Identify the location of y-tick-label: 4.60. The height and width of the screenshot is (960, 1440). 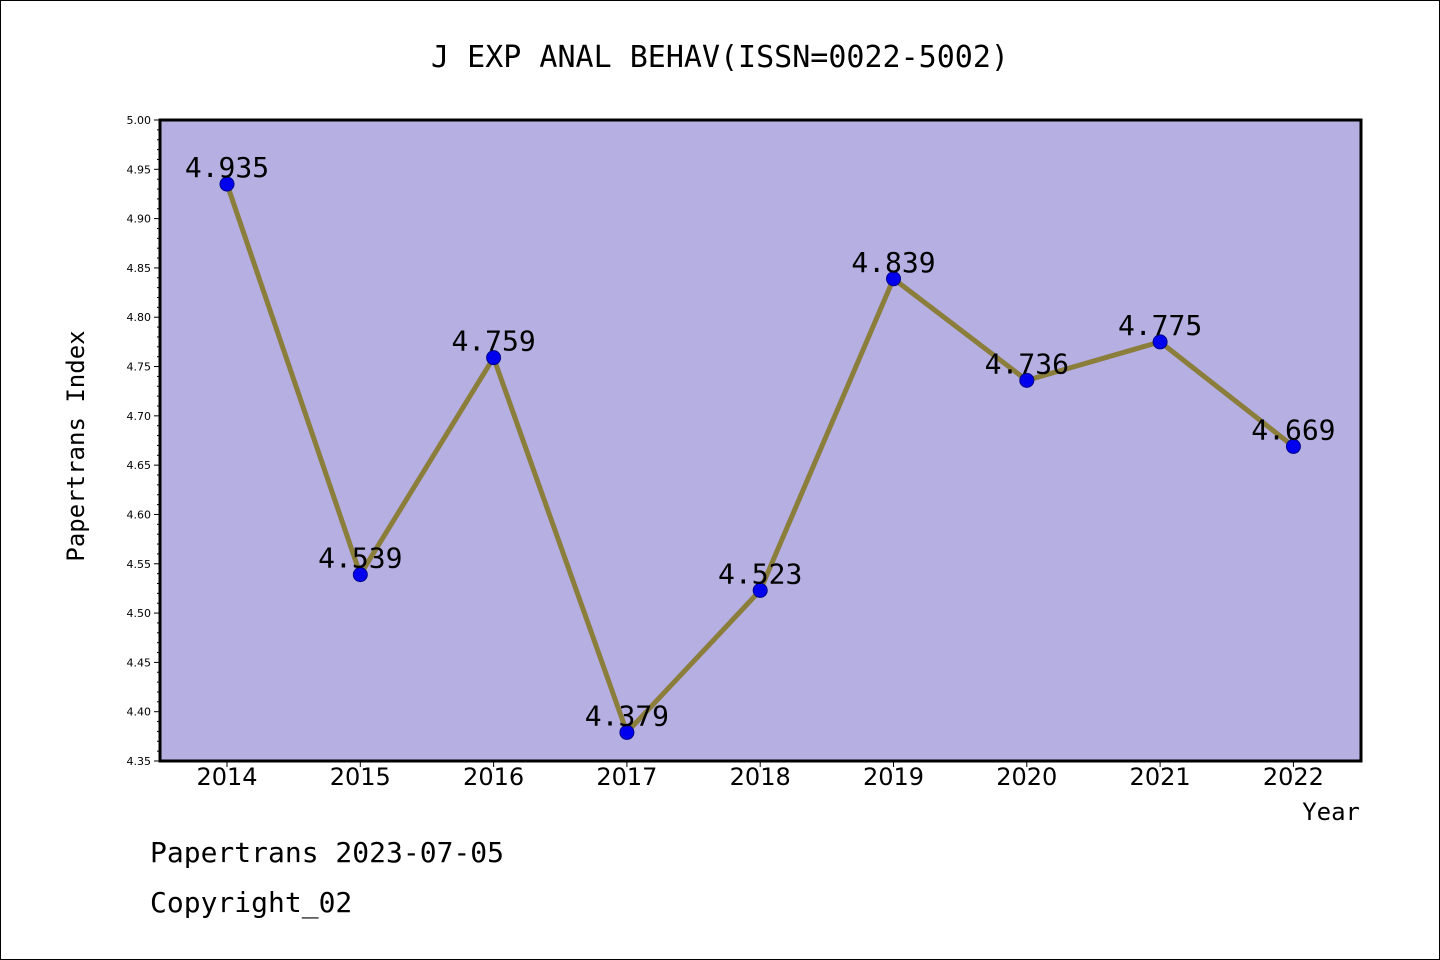
(139, 514).